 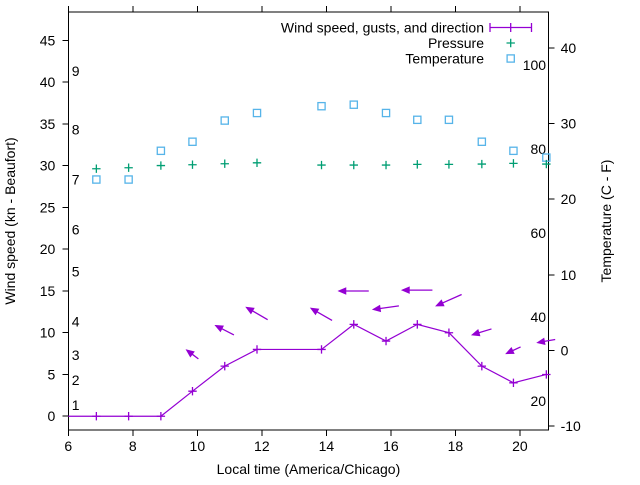 I want to click on y-axis-tick-label: 35, so click(x=48, y=124).